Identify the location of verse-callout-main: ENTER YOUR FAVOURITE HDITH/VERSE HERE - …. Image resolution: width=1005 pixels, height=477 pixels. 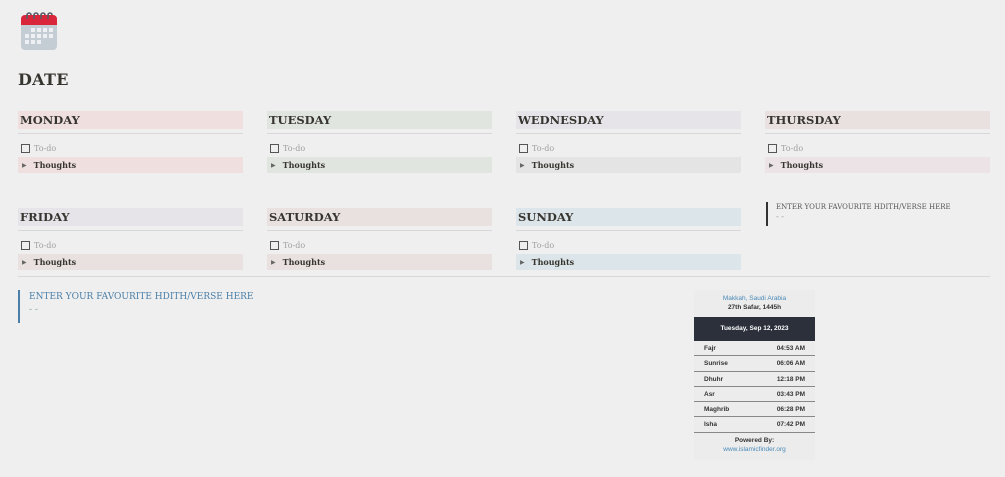
(136, 306).